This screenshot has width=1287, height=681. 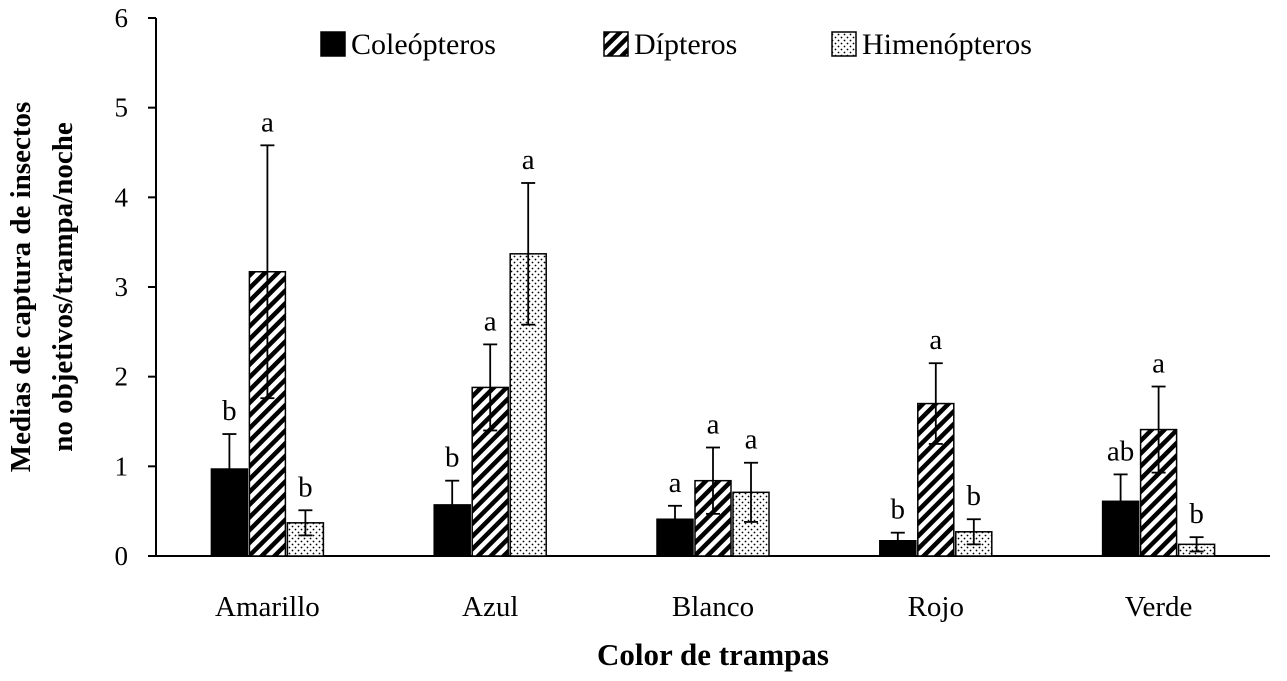 What do you see at coordinates (135, 287) in the screenshot?
I see `y-axis-ticks: 0 1 2 3 4 5 6` at bounding box center [135, 287].